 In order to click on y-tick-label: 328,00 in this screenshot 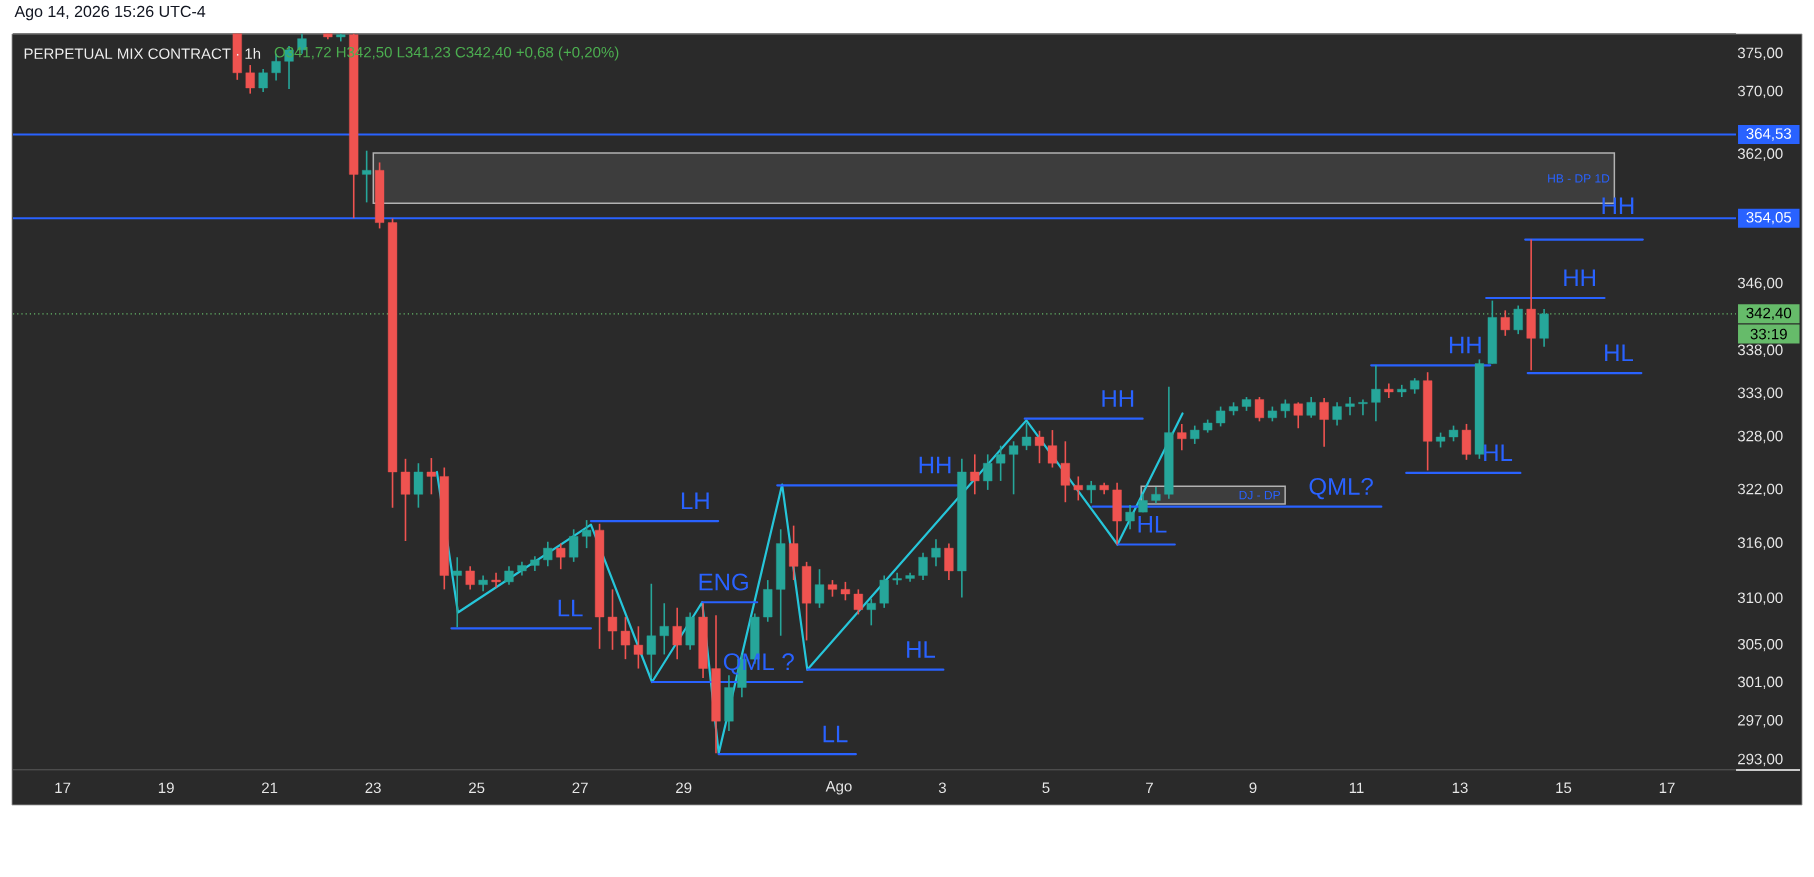, I will do `click(1760, 437)`.